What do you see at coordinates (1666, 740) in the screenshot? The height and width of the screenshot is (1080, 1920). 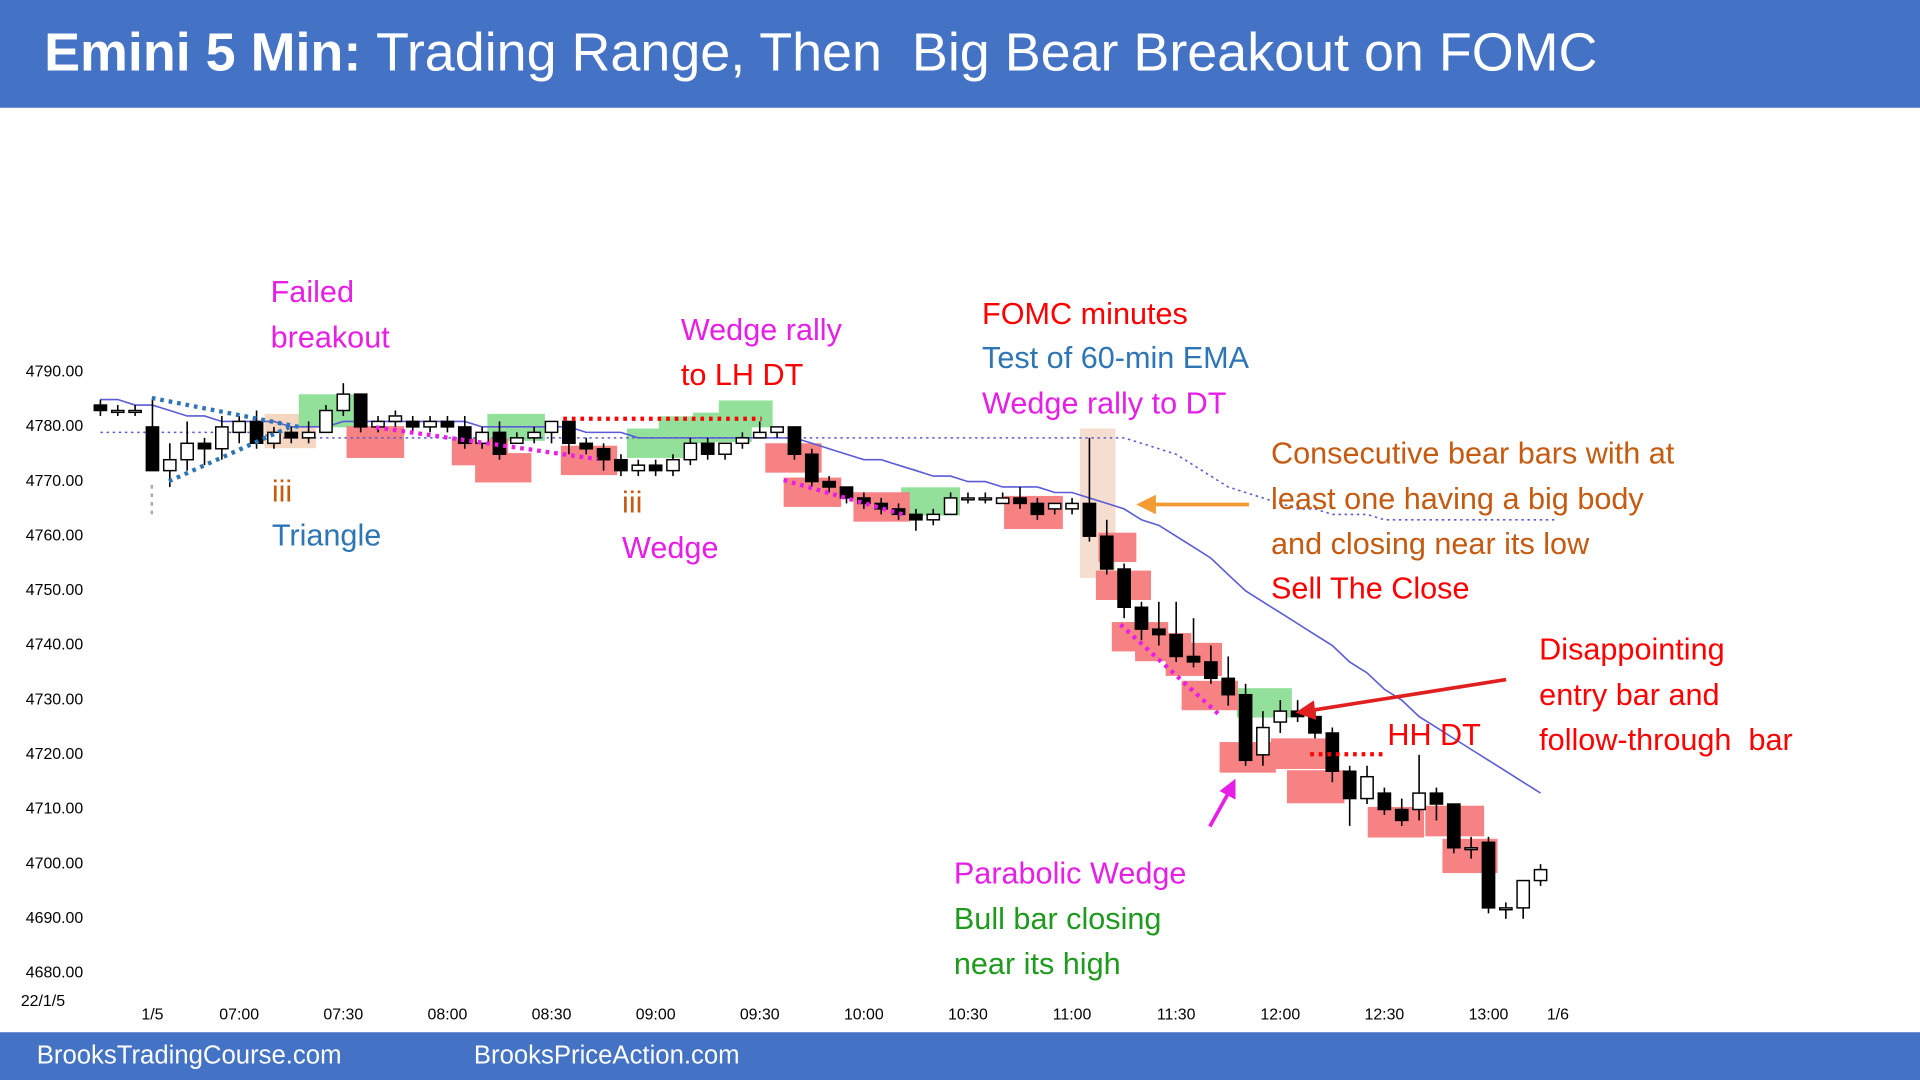 I see `annotation: follow-through bar` at bounding box center [1666, 740].